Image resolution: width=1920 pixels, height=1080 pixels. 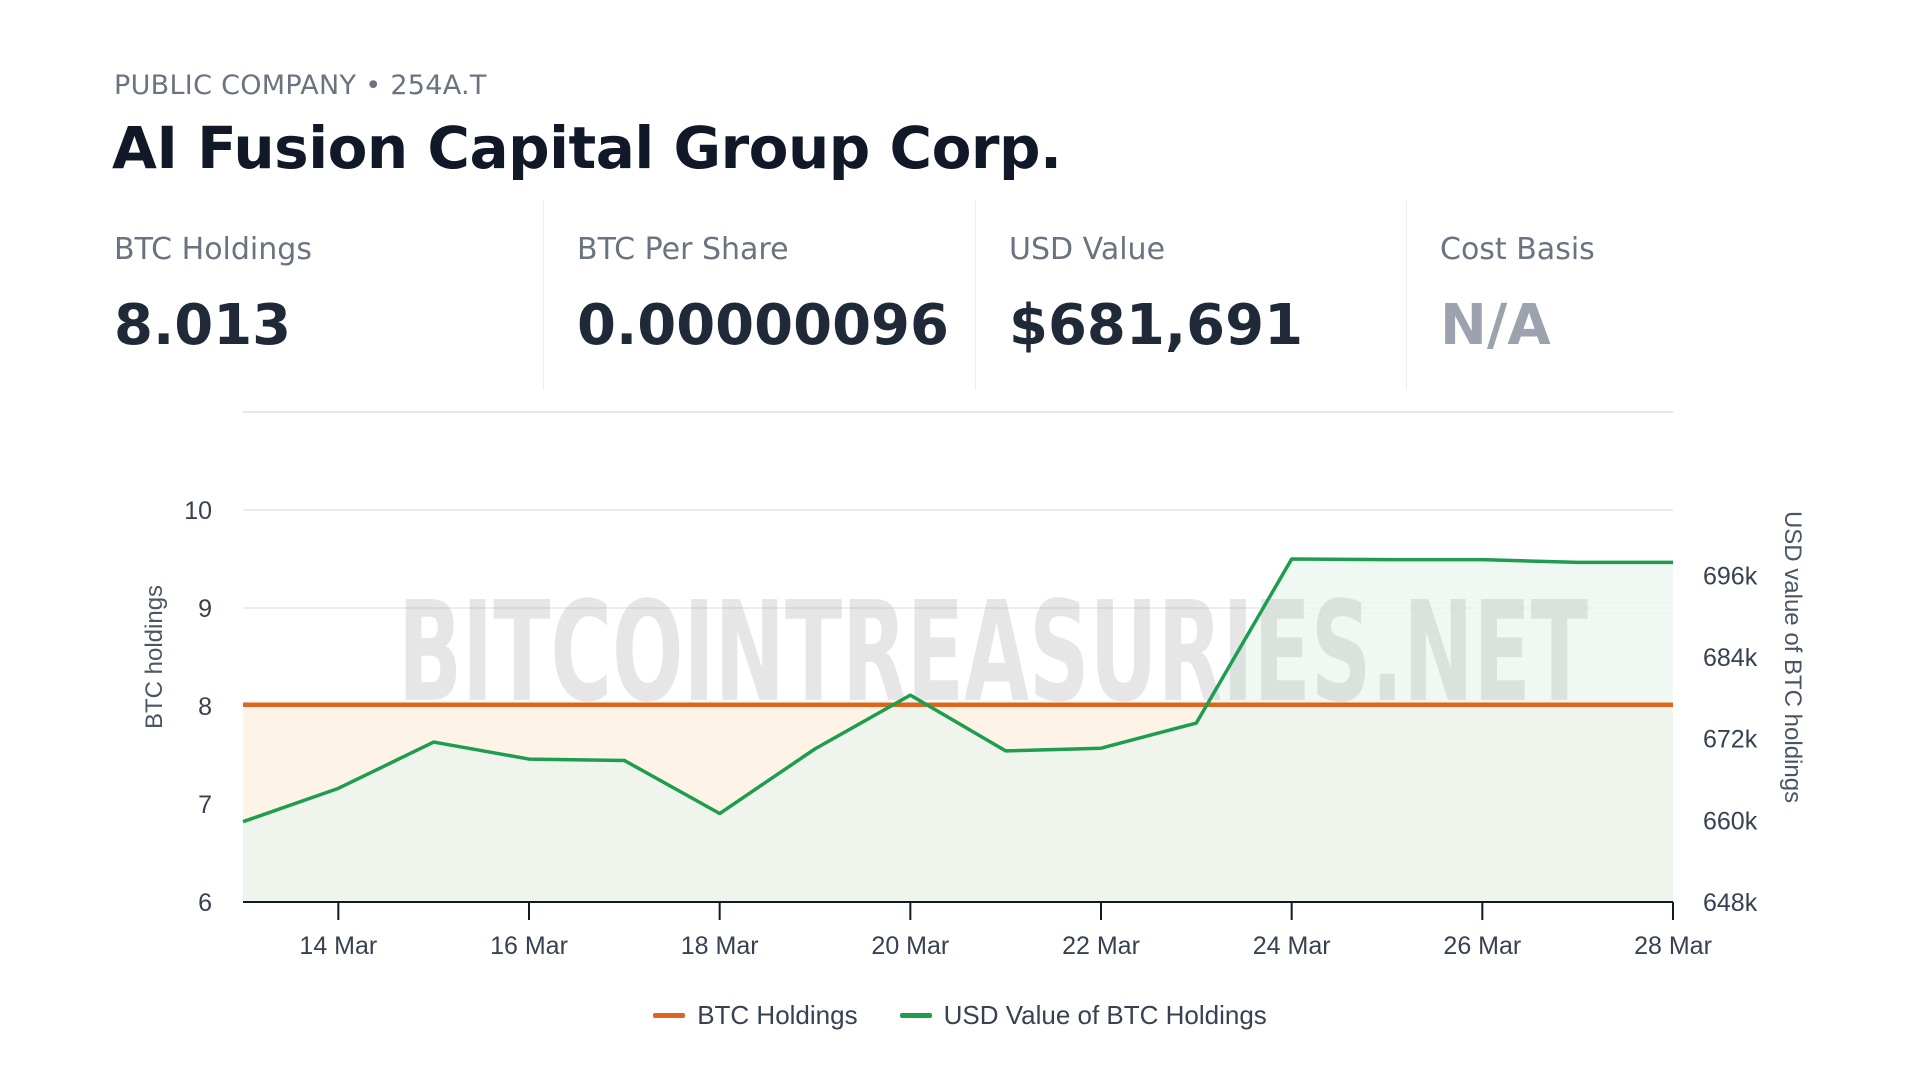 What do you see at coordinates (205, 805) in the screenshot?
I see `y-left-tick-label: 7` at bounding box center [205, 805].